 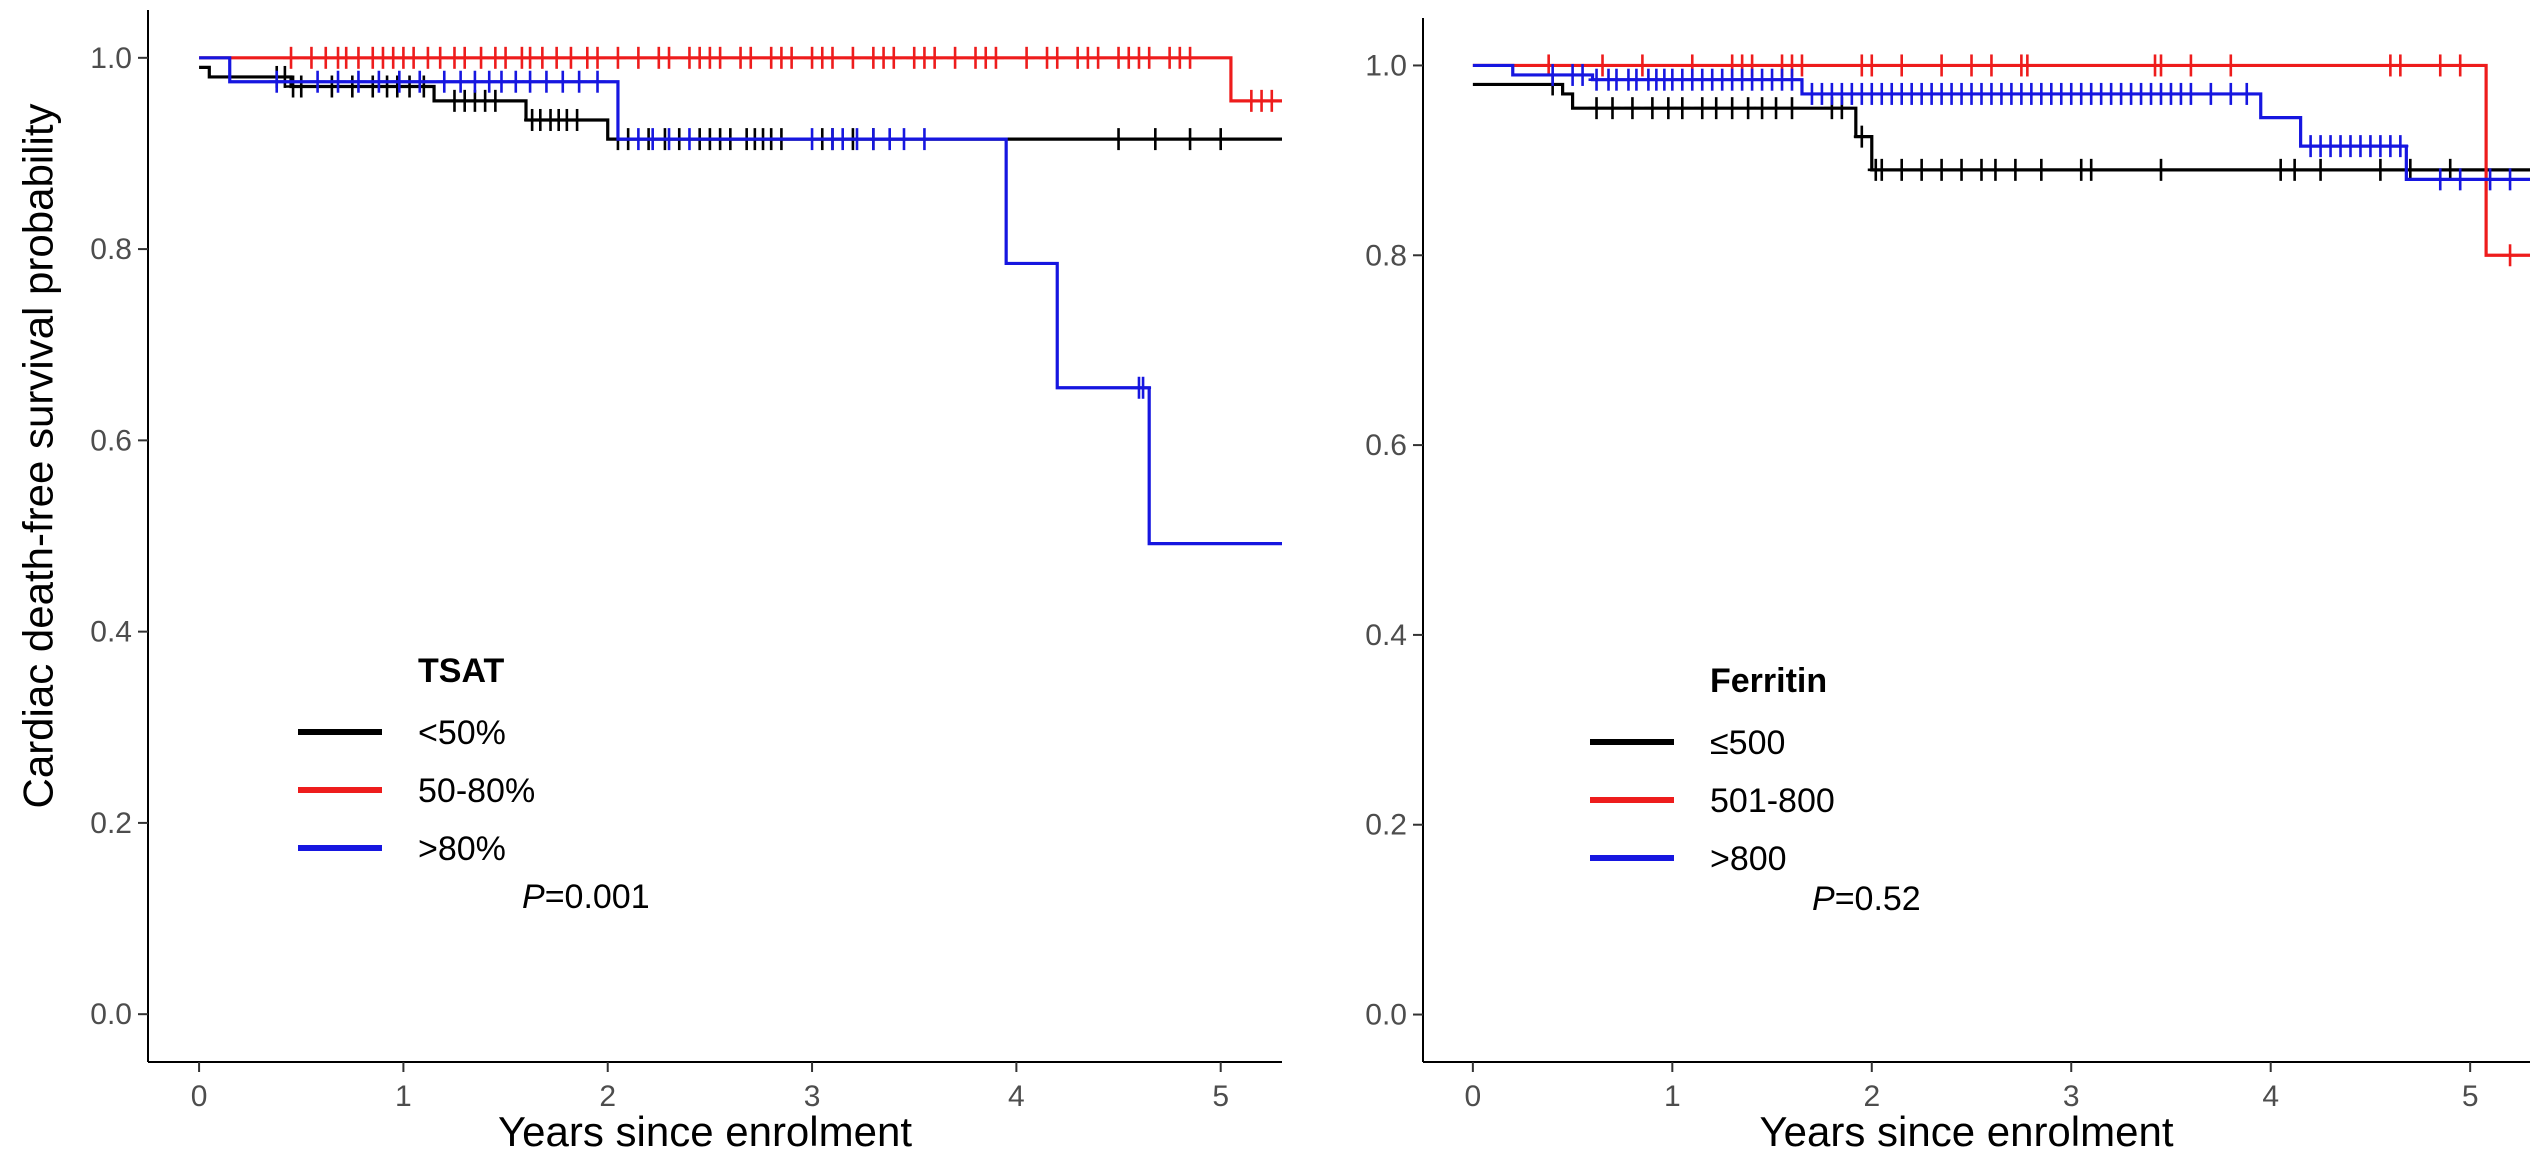 What do you see at coordinates (597, 897) in the screenshot?
I see `p-value-number: =0.001` at bounding box center [597, 897].